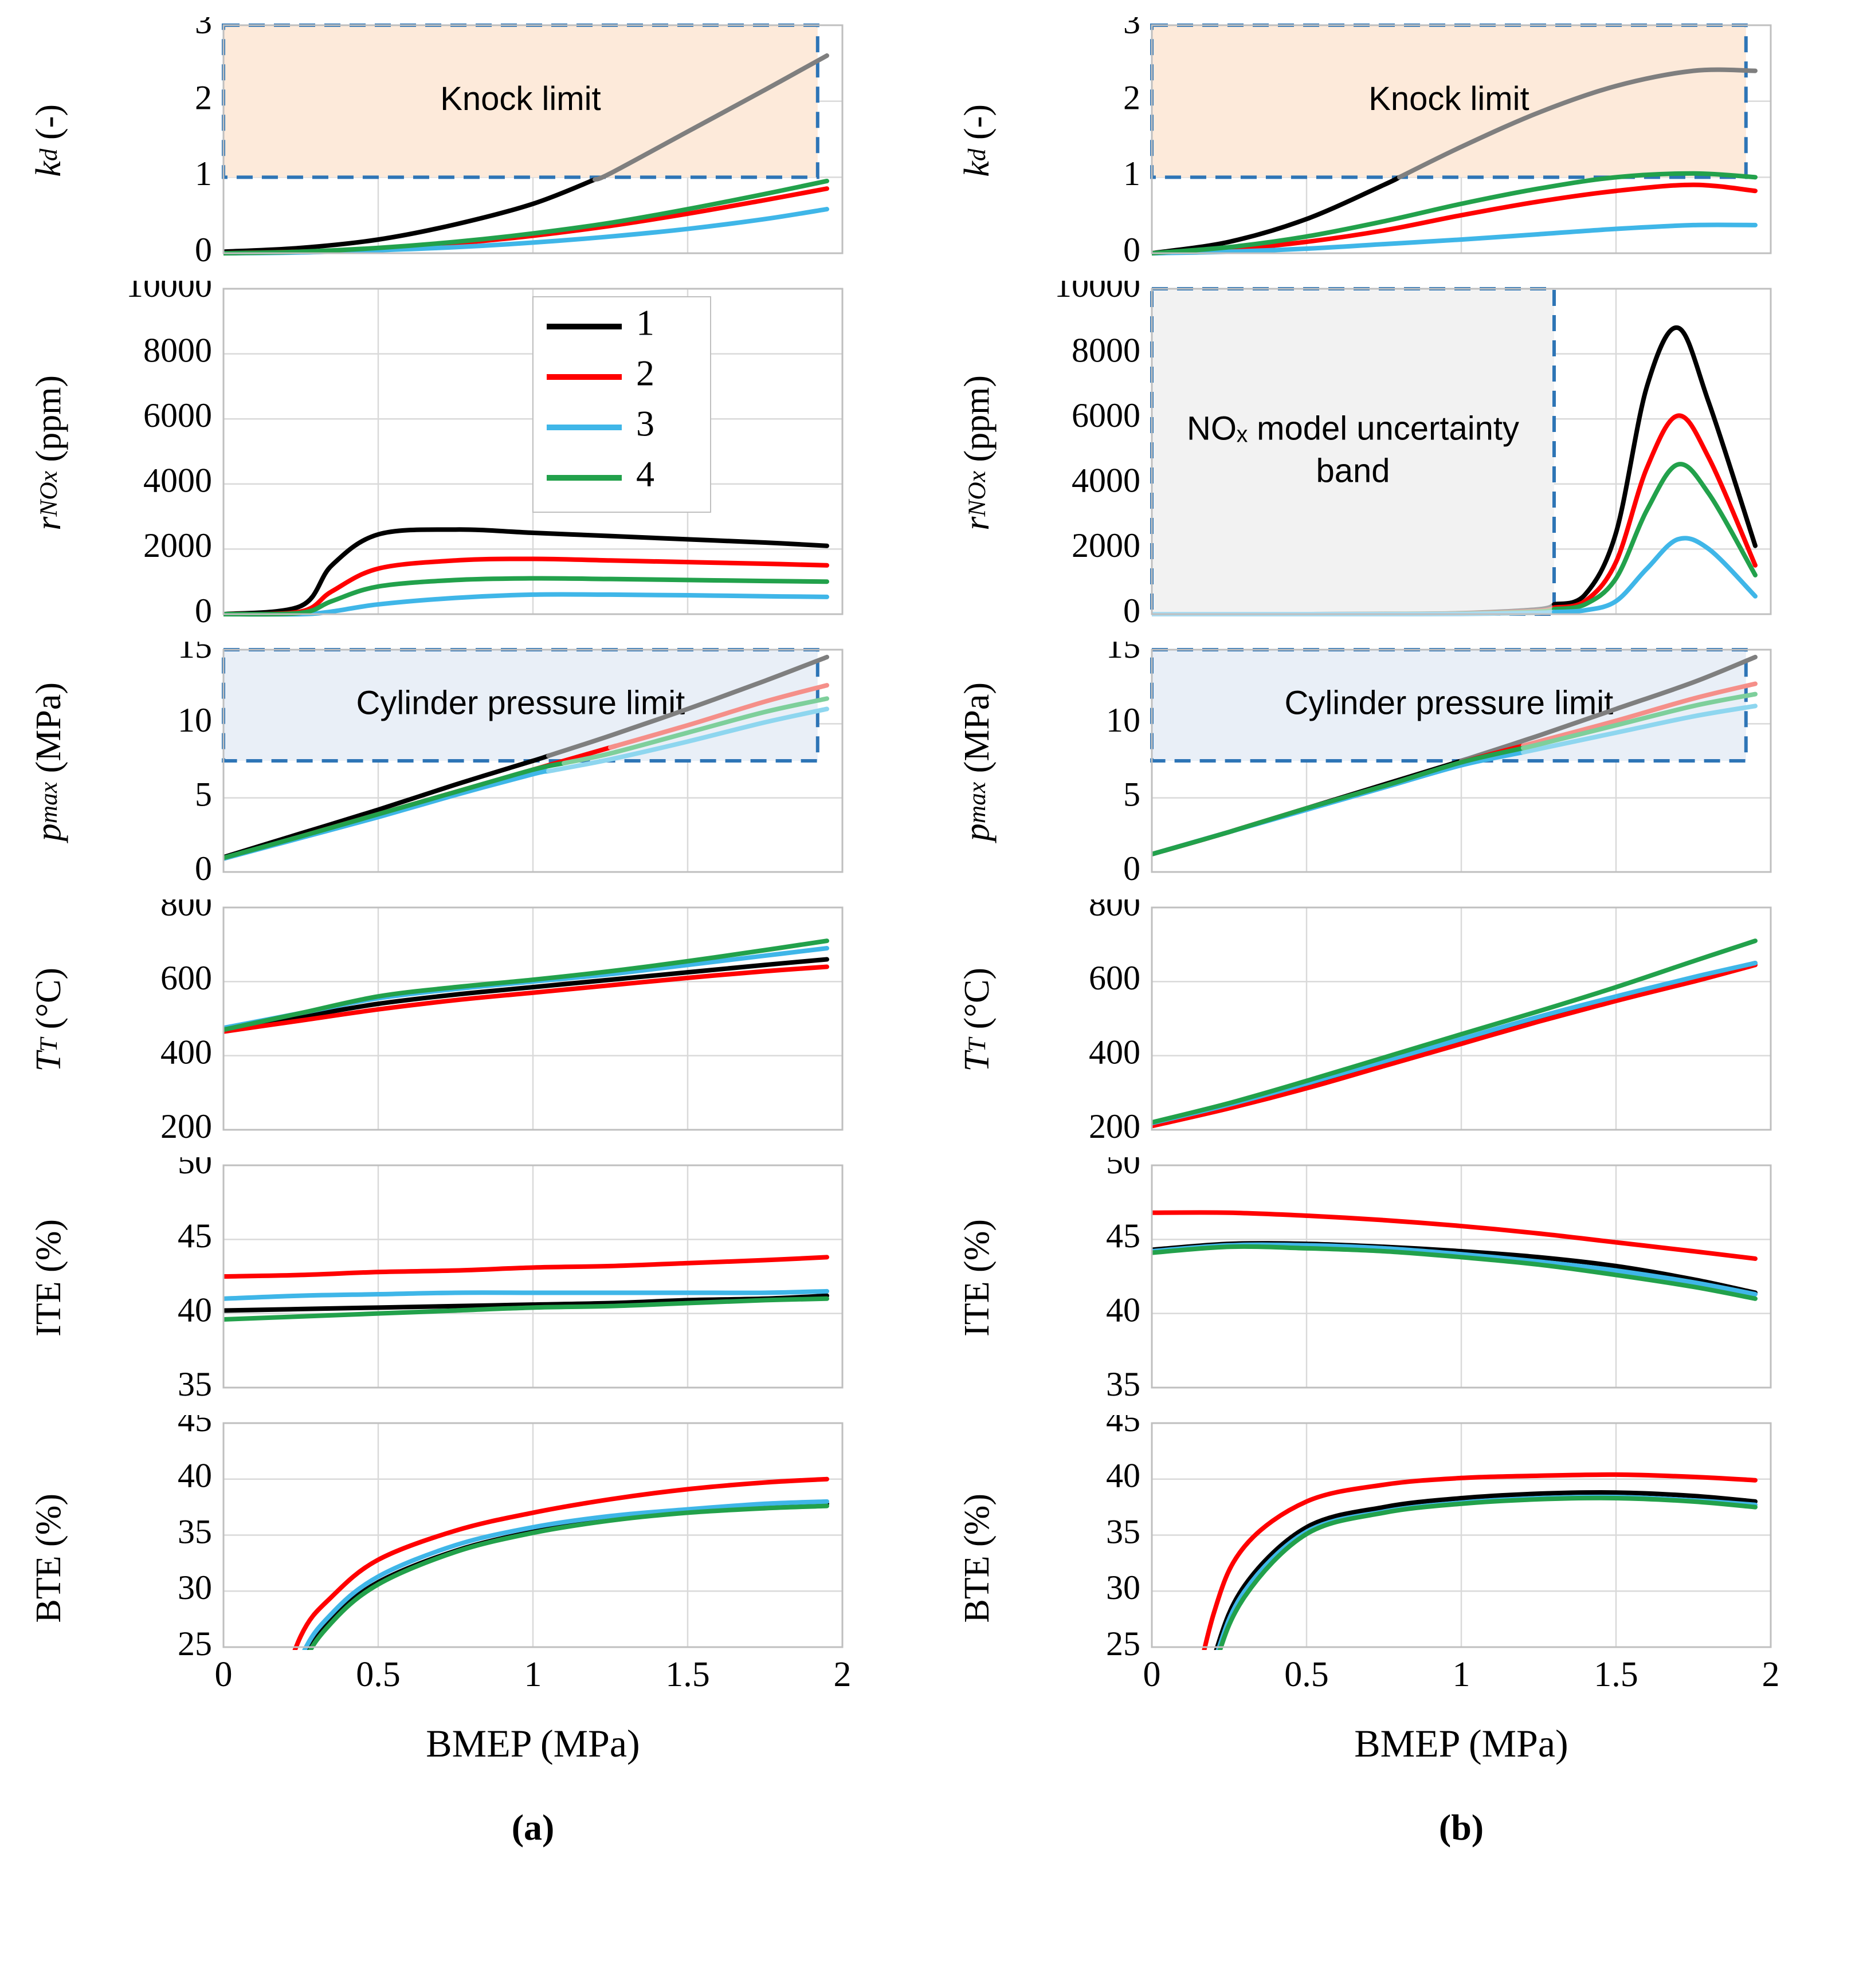  Describe the element at coordinates (977, 727) in the screenshot. I see `ylabel-unit: (MPa)` at that location.